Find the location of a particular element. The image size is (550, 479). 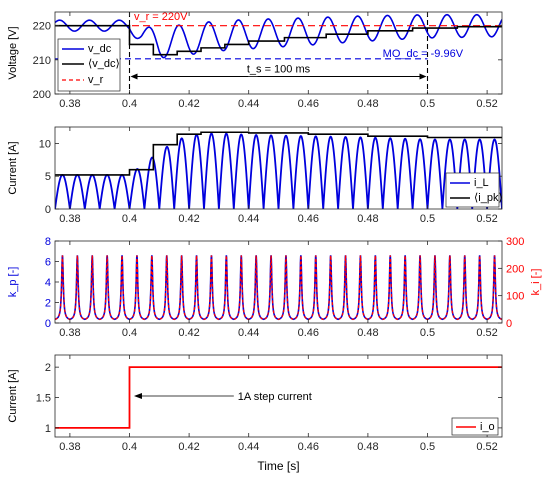

legend-io: i_o is located at coordinates (487, 427).